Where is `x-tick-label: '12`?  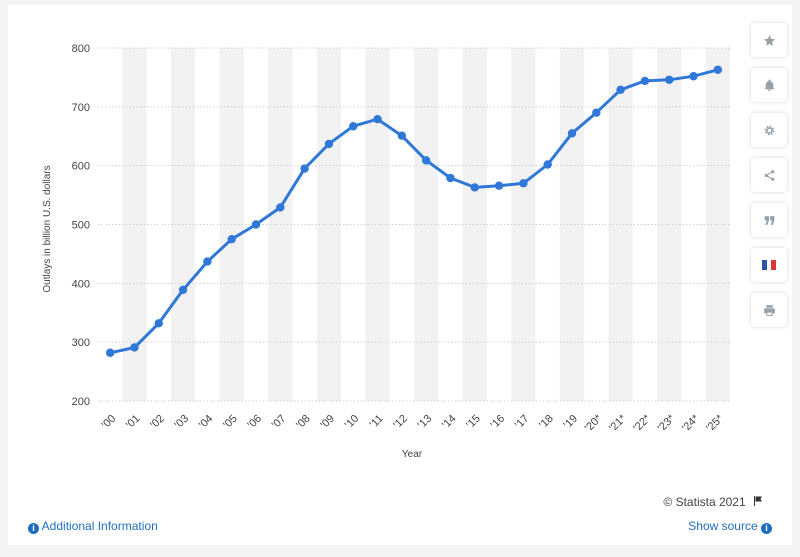 x-tick-label: '12 is located at coordinates (400, 422).